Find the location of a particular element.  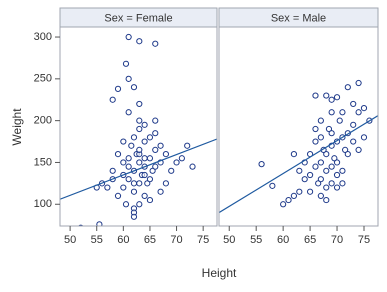

x-tick-label: 70 is located at coordinates (176, 240).